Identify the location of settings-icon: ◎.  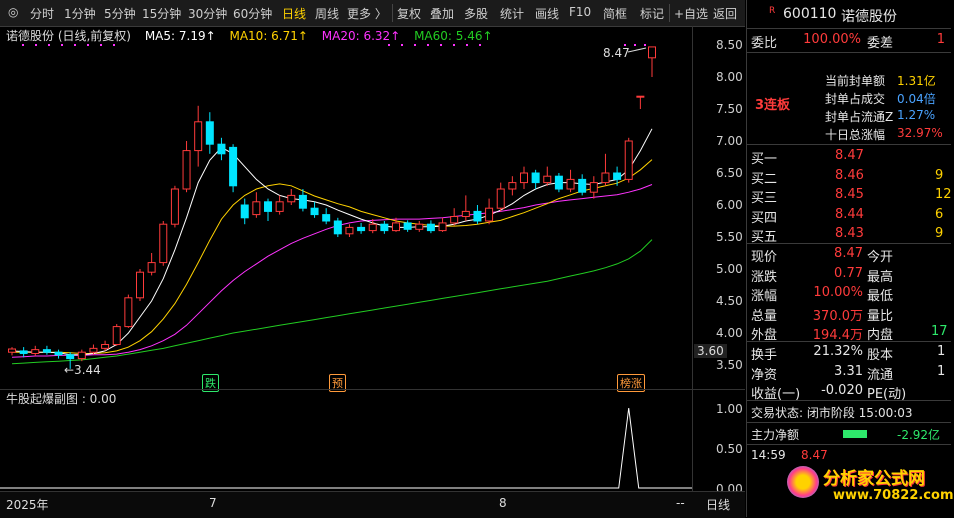
(13, 12).